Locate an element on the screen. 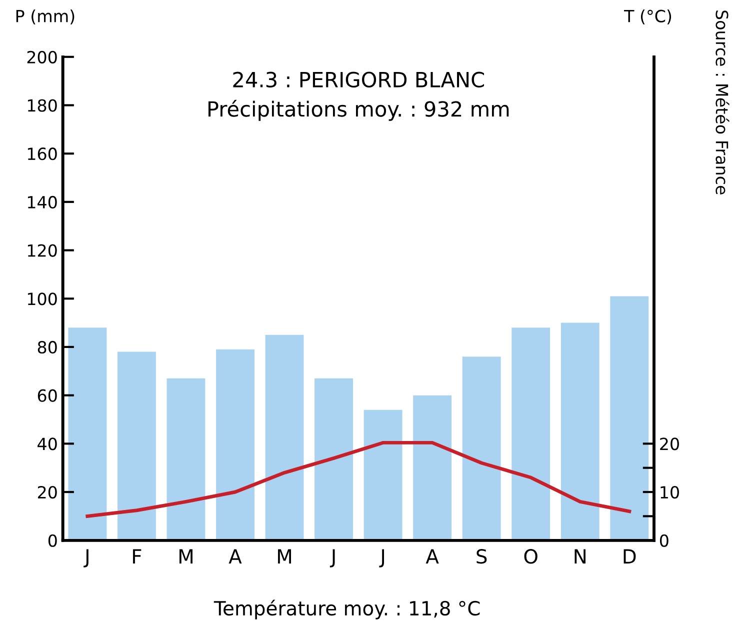 This screenshot has height=632, width=739. x-tick-label: S is located at coordinates (481, 556).